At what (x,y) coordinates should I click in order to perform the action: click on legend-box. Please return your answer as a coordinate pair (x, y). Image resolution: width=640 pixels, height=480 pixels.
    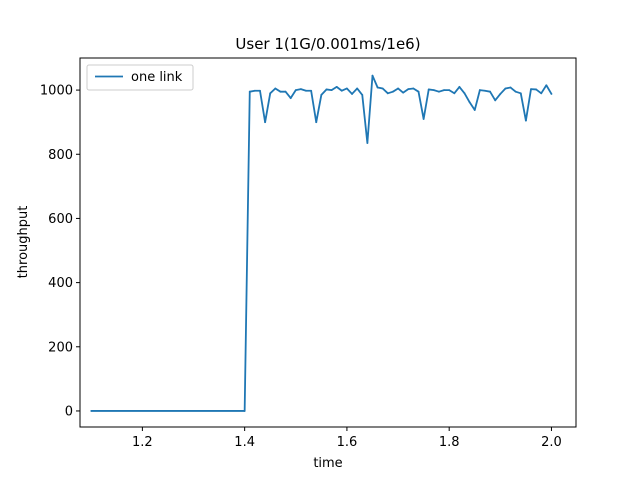
    Looking at the image, I should click on (140, 77).